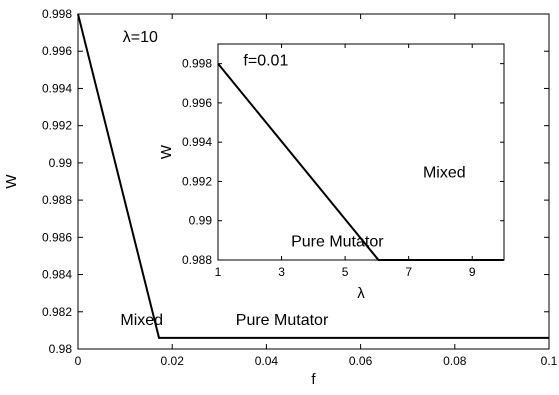 The image size is (559, 395). I want to click on main-y-tick-label: 0.998, so click(57, 14).